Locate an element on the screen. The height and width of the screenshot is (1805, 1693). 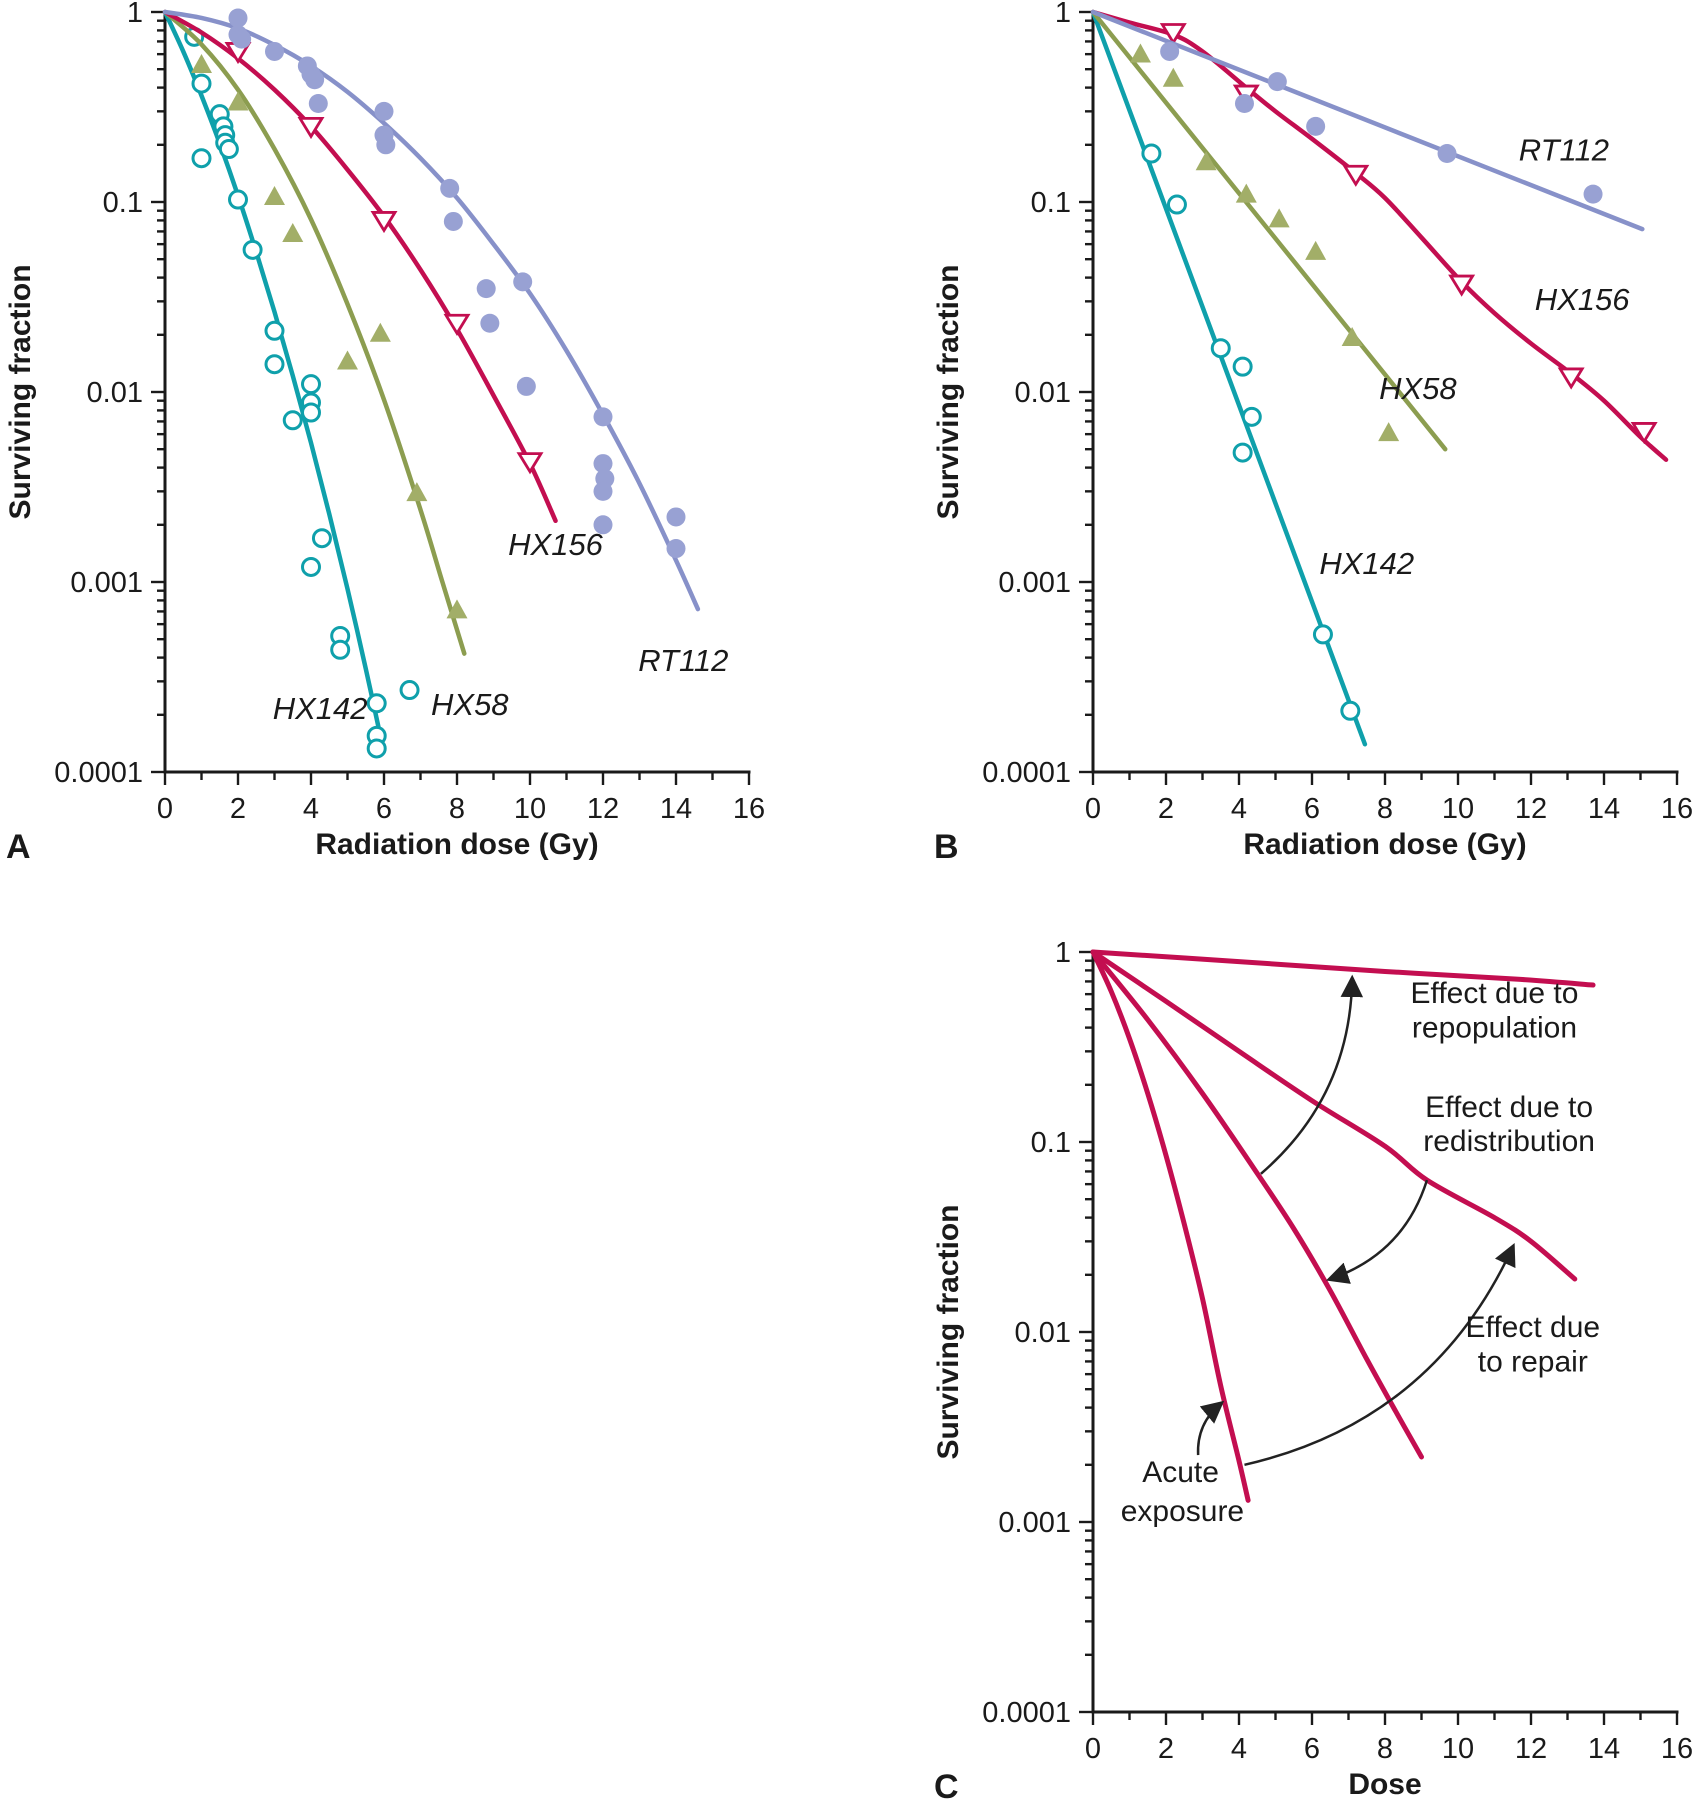
annotation-text: to repair is located at coordinates (1533, 1361).